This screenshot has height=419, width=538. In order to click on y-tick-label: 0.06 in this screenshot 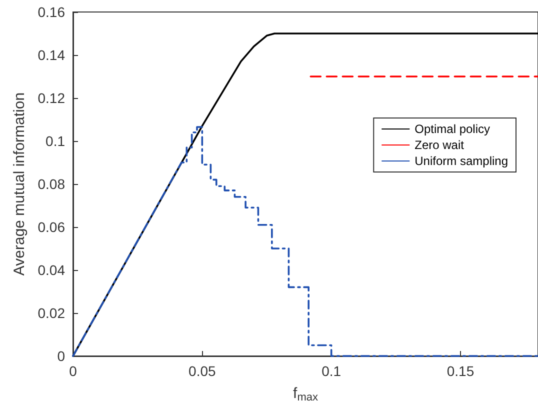, I will do `click(52, 227)`.